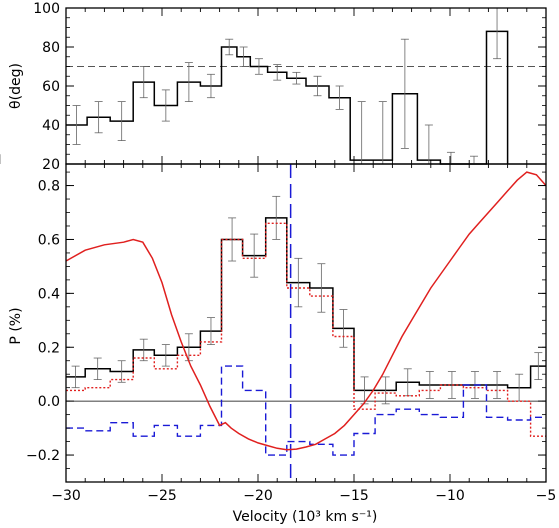  What do you see at coordinates (16, 325) in the screenshot?
I see `p-axis-title: P (%)` at bounding box center [16, 325].